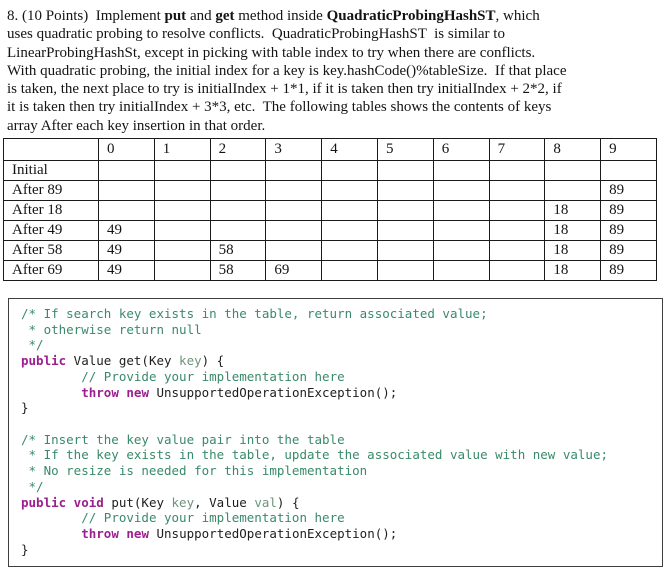 This screenshot has height=583, width=671. I want to click on index-header-cell: 5, so click(405, 150).